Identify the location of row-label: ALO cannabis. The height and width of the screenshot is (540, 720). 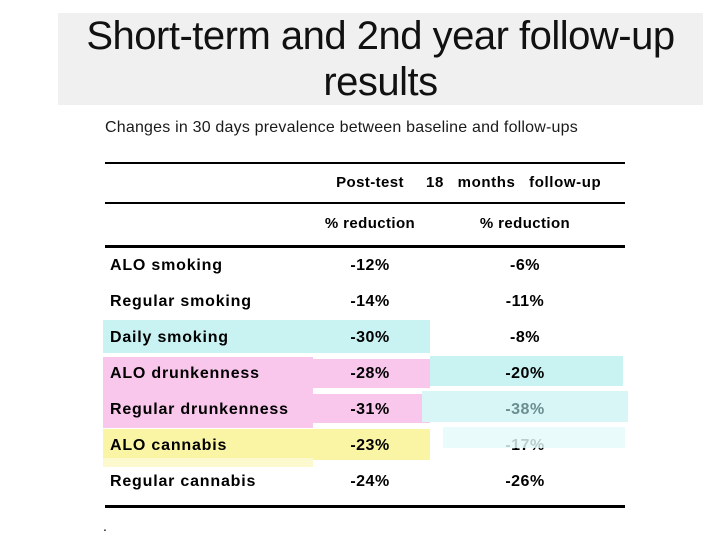
(169, 445).